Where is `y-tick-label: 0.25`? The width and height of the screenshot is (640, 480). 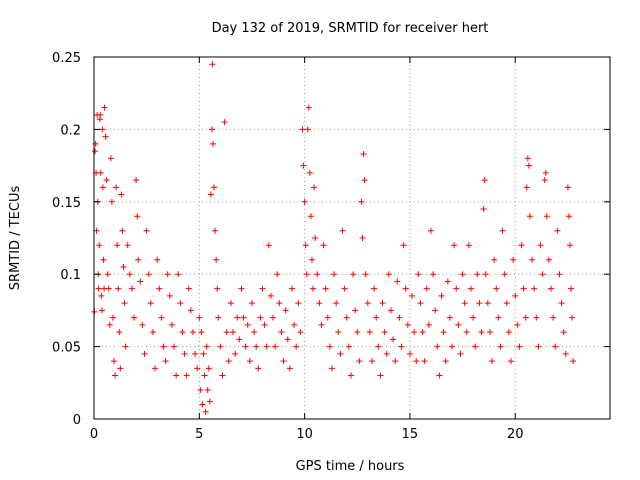
y-tick-label: 0.25 is located at coordinates (66, 58).